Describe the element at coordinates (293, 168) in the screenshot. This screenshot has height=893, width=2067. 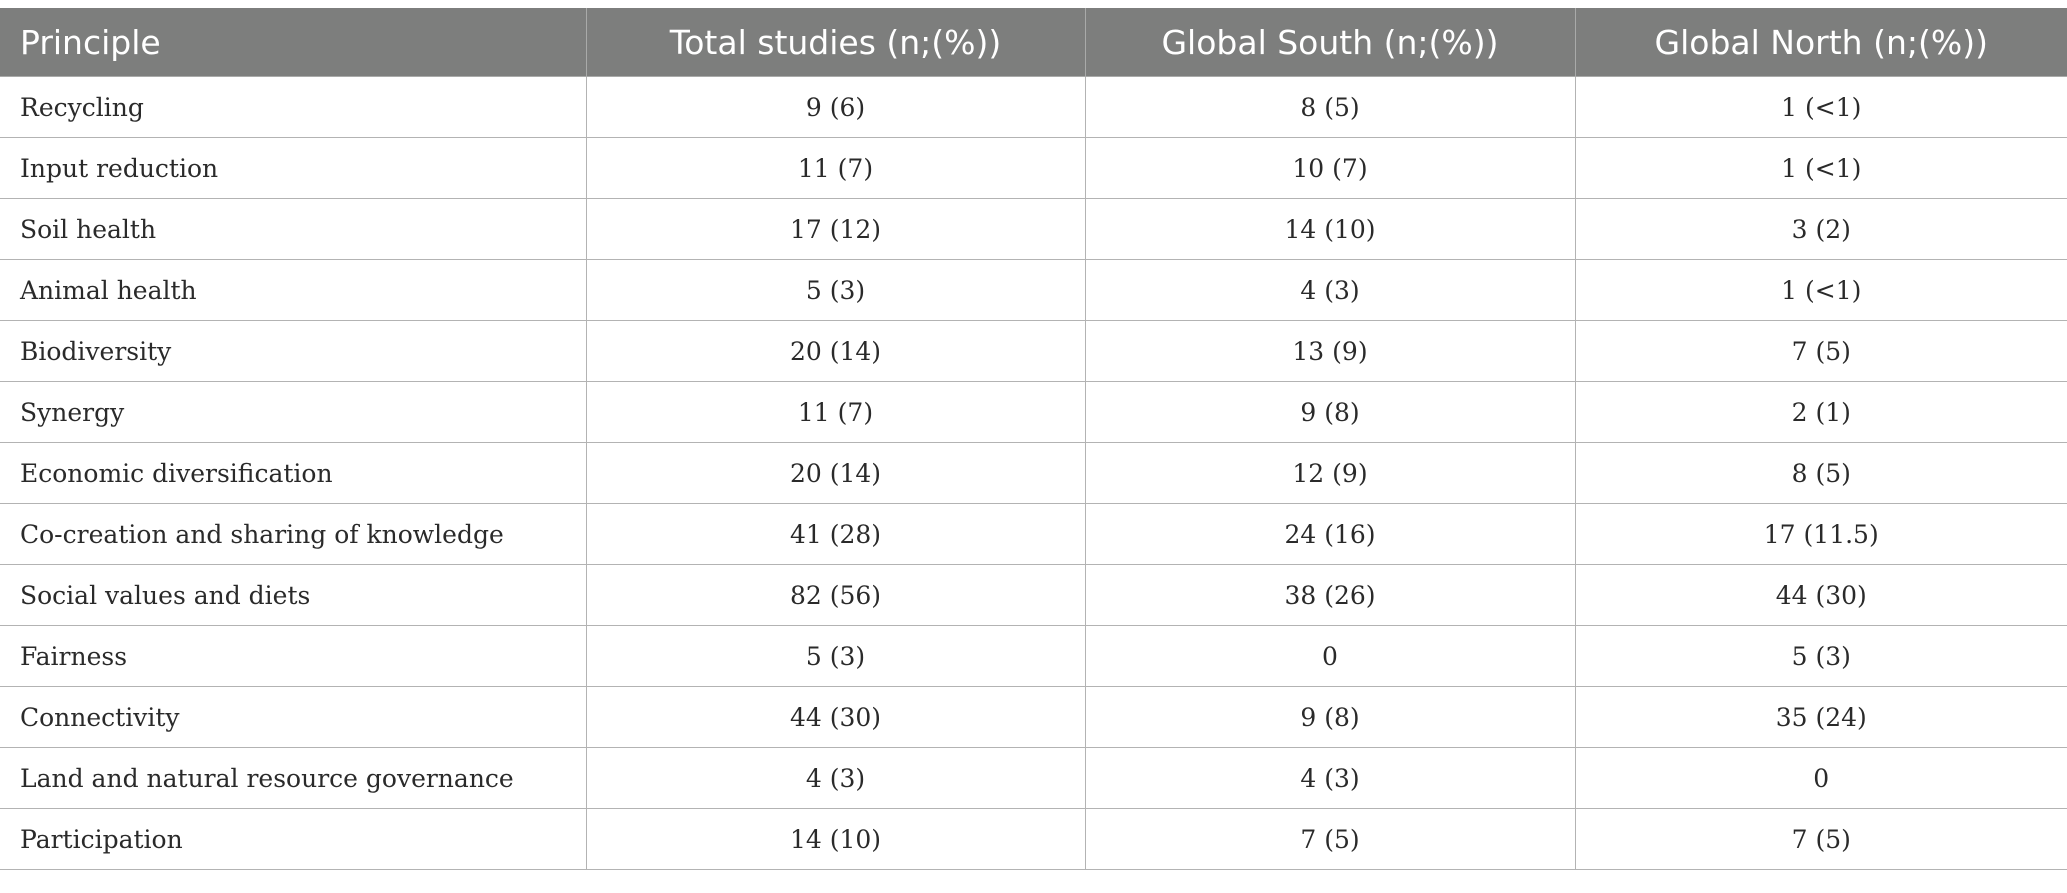
I see `principle-cell: Input reduction` at that location.